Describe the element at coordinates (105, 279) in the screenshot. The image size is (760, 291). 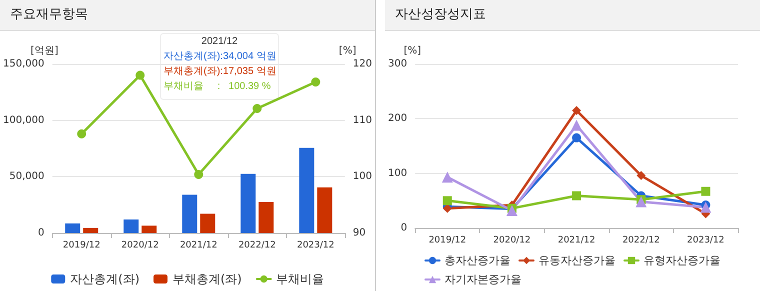
I see `legend-label: 자산총계(좌)` at that location.